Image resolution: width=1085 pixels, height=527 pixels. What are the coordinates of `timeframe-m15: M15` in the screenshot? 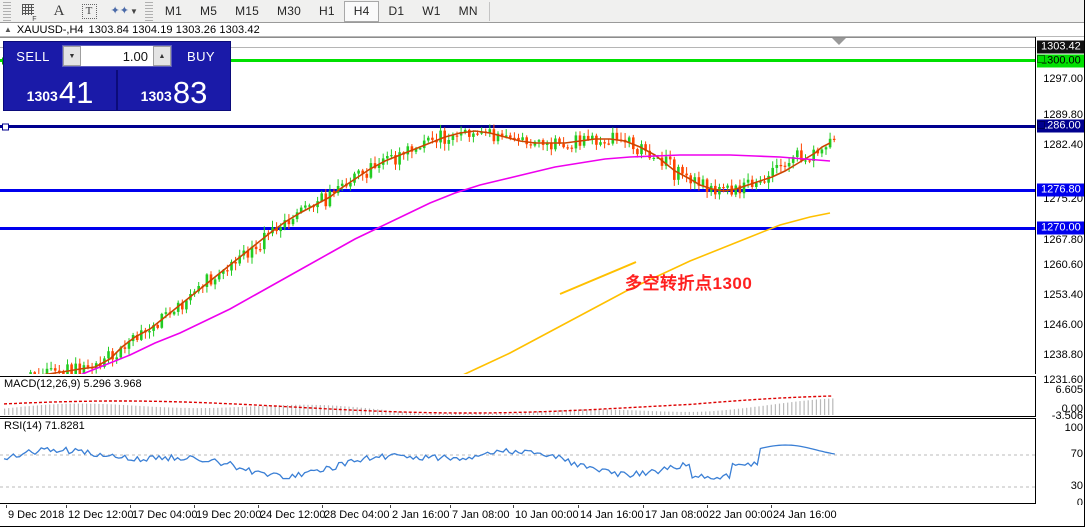 It's located at (247, 11).